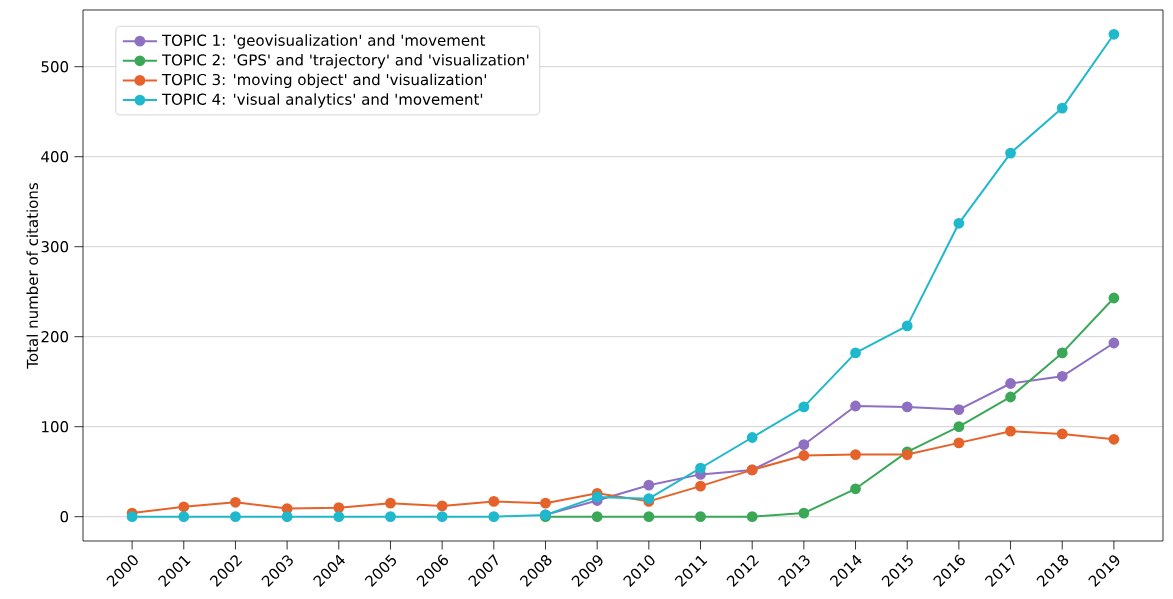 The height and width of the screenshot is (599, 1173). What do you see at coordinates (55, 247) in the screenshot?
I see `y-tick-label: 300` at bounding box center [55, 247].